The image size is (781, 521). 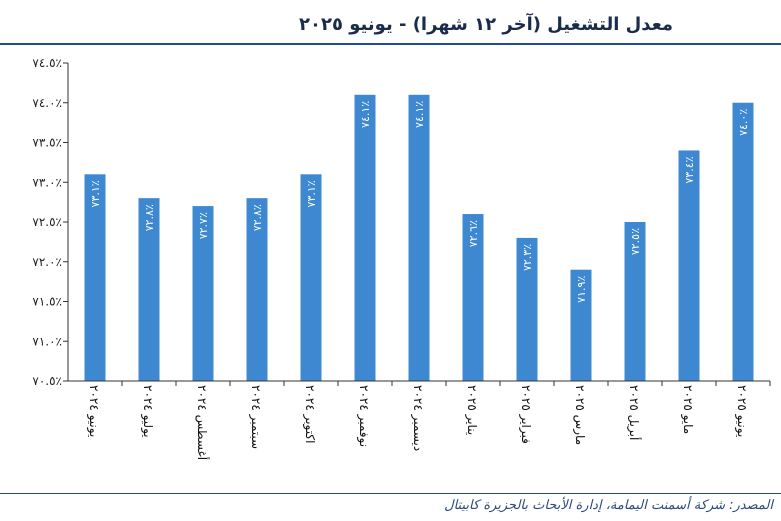 I want to click on x-tick-label: فبراير ٢٠٢٥, so click(x=525, y=414).